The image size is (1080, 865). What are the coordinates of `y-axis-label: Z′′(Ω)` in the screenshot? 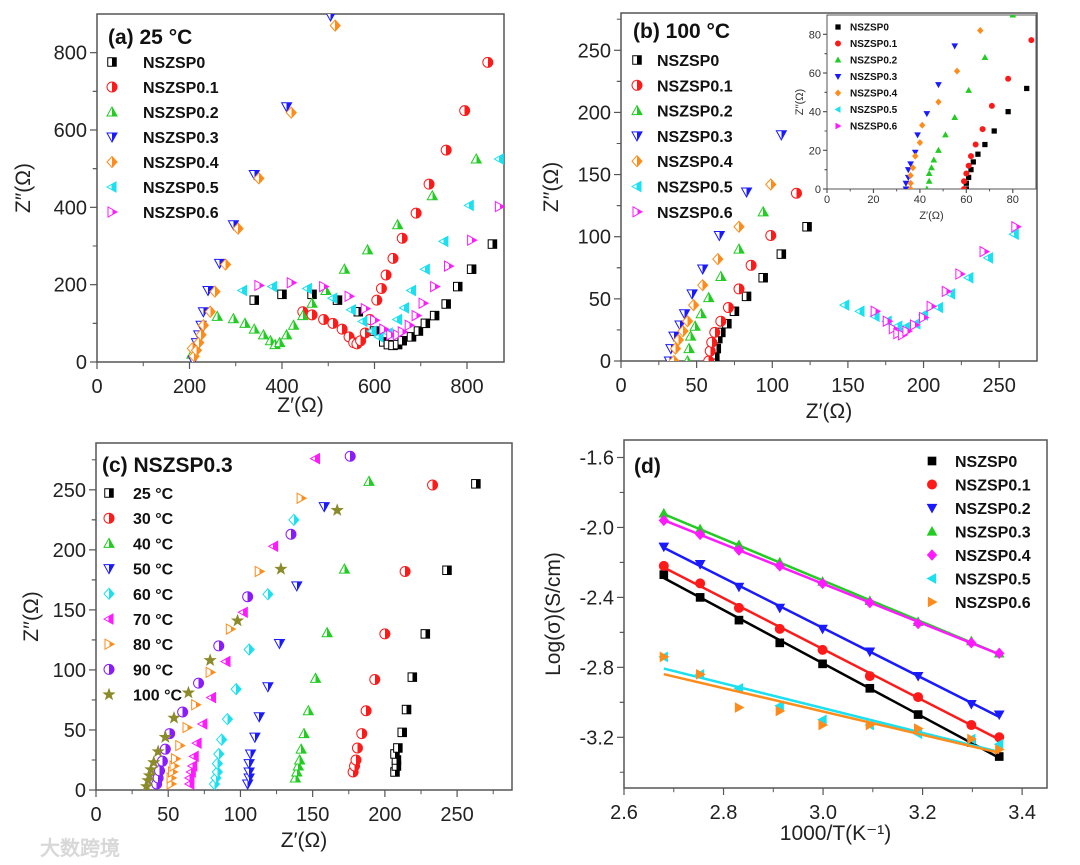 It's located at (31, 616).